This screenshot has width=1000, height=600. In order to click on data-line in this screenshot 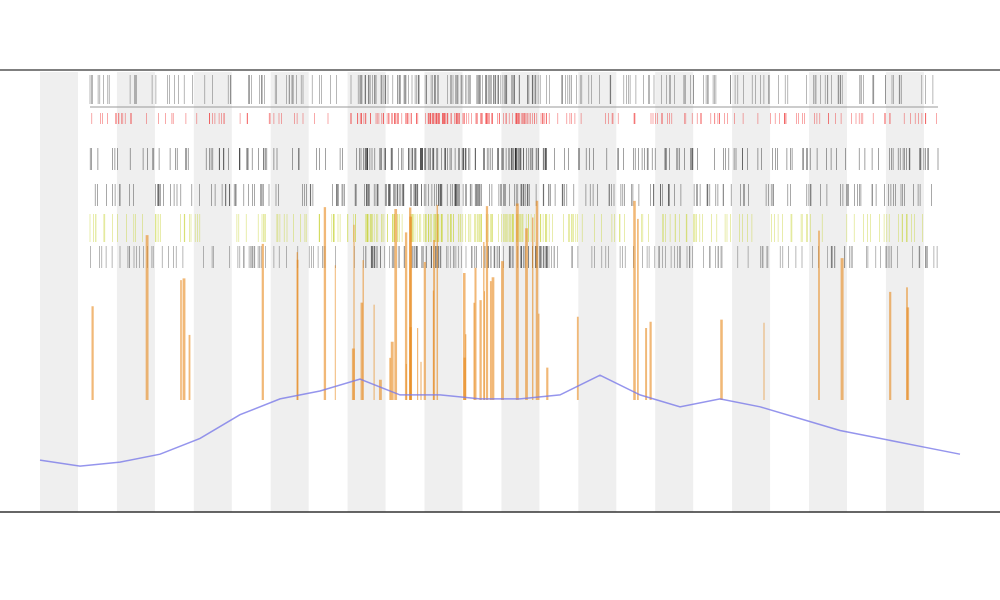, I will do `click(500, 420)`.